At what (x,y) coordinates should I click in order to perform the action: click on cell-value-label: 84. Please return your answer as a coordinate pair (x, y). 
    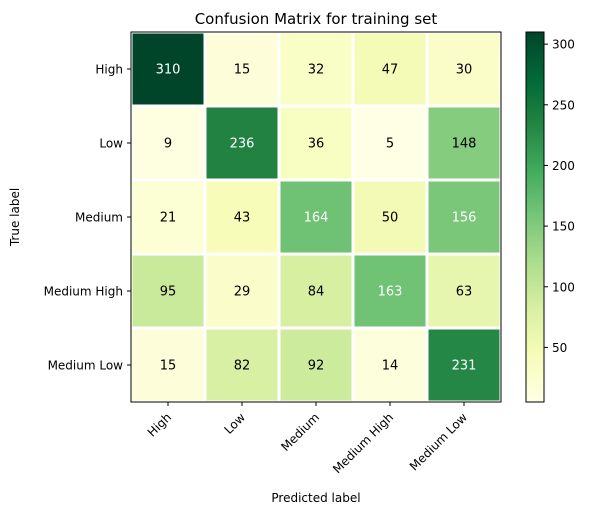
    Looking at the image, I should click on (316, 292).